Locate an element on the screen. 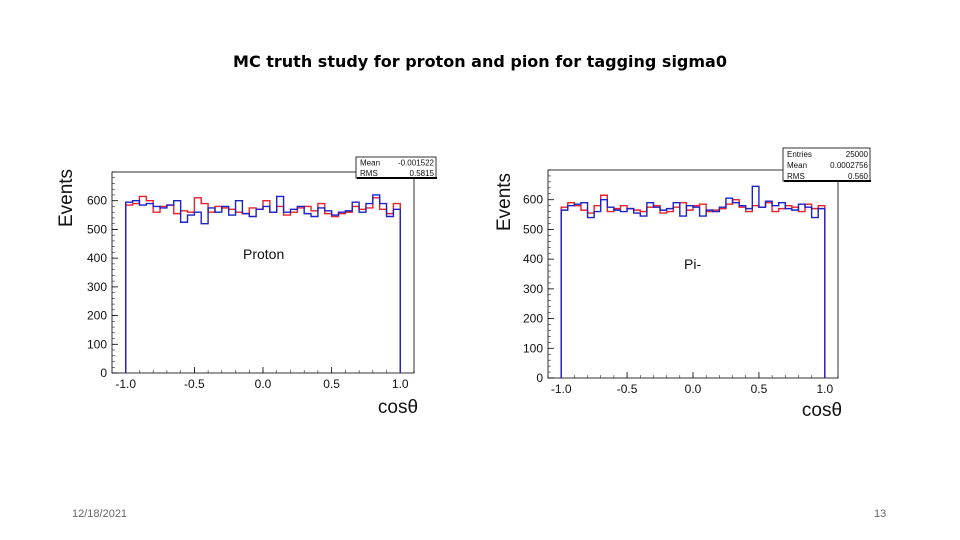 The height and width of the screenshot is (540, 960). y-tick-label: 400 is located at coordinates (533, 259).